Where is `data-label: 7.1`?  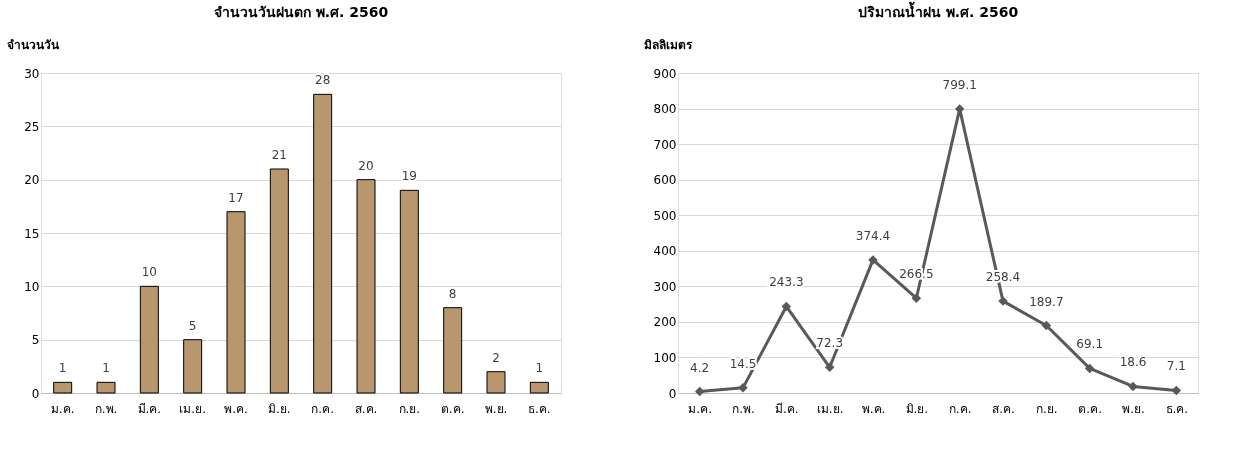 data-label: 7.1 is located at coordinates (1176, 366).